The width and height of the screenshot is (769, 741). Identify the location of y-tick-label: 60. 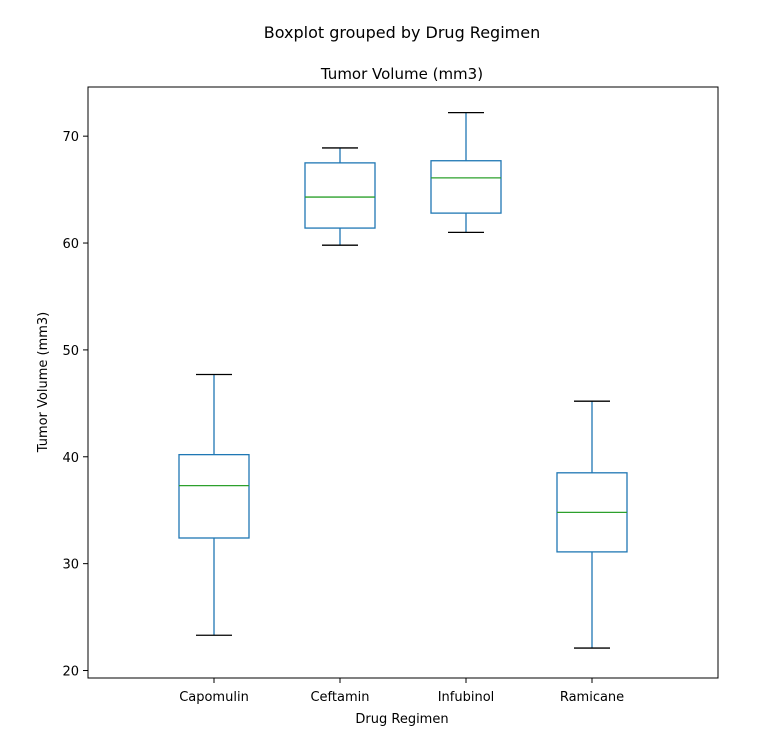
(70, 244).